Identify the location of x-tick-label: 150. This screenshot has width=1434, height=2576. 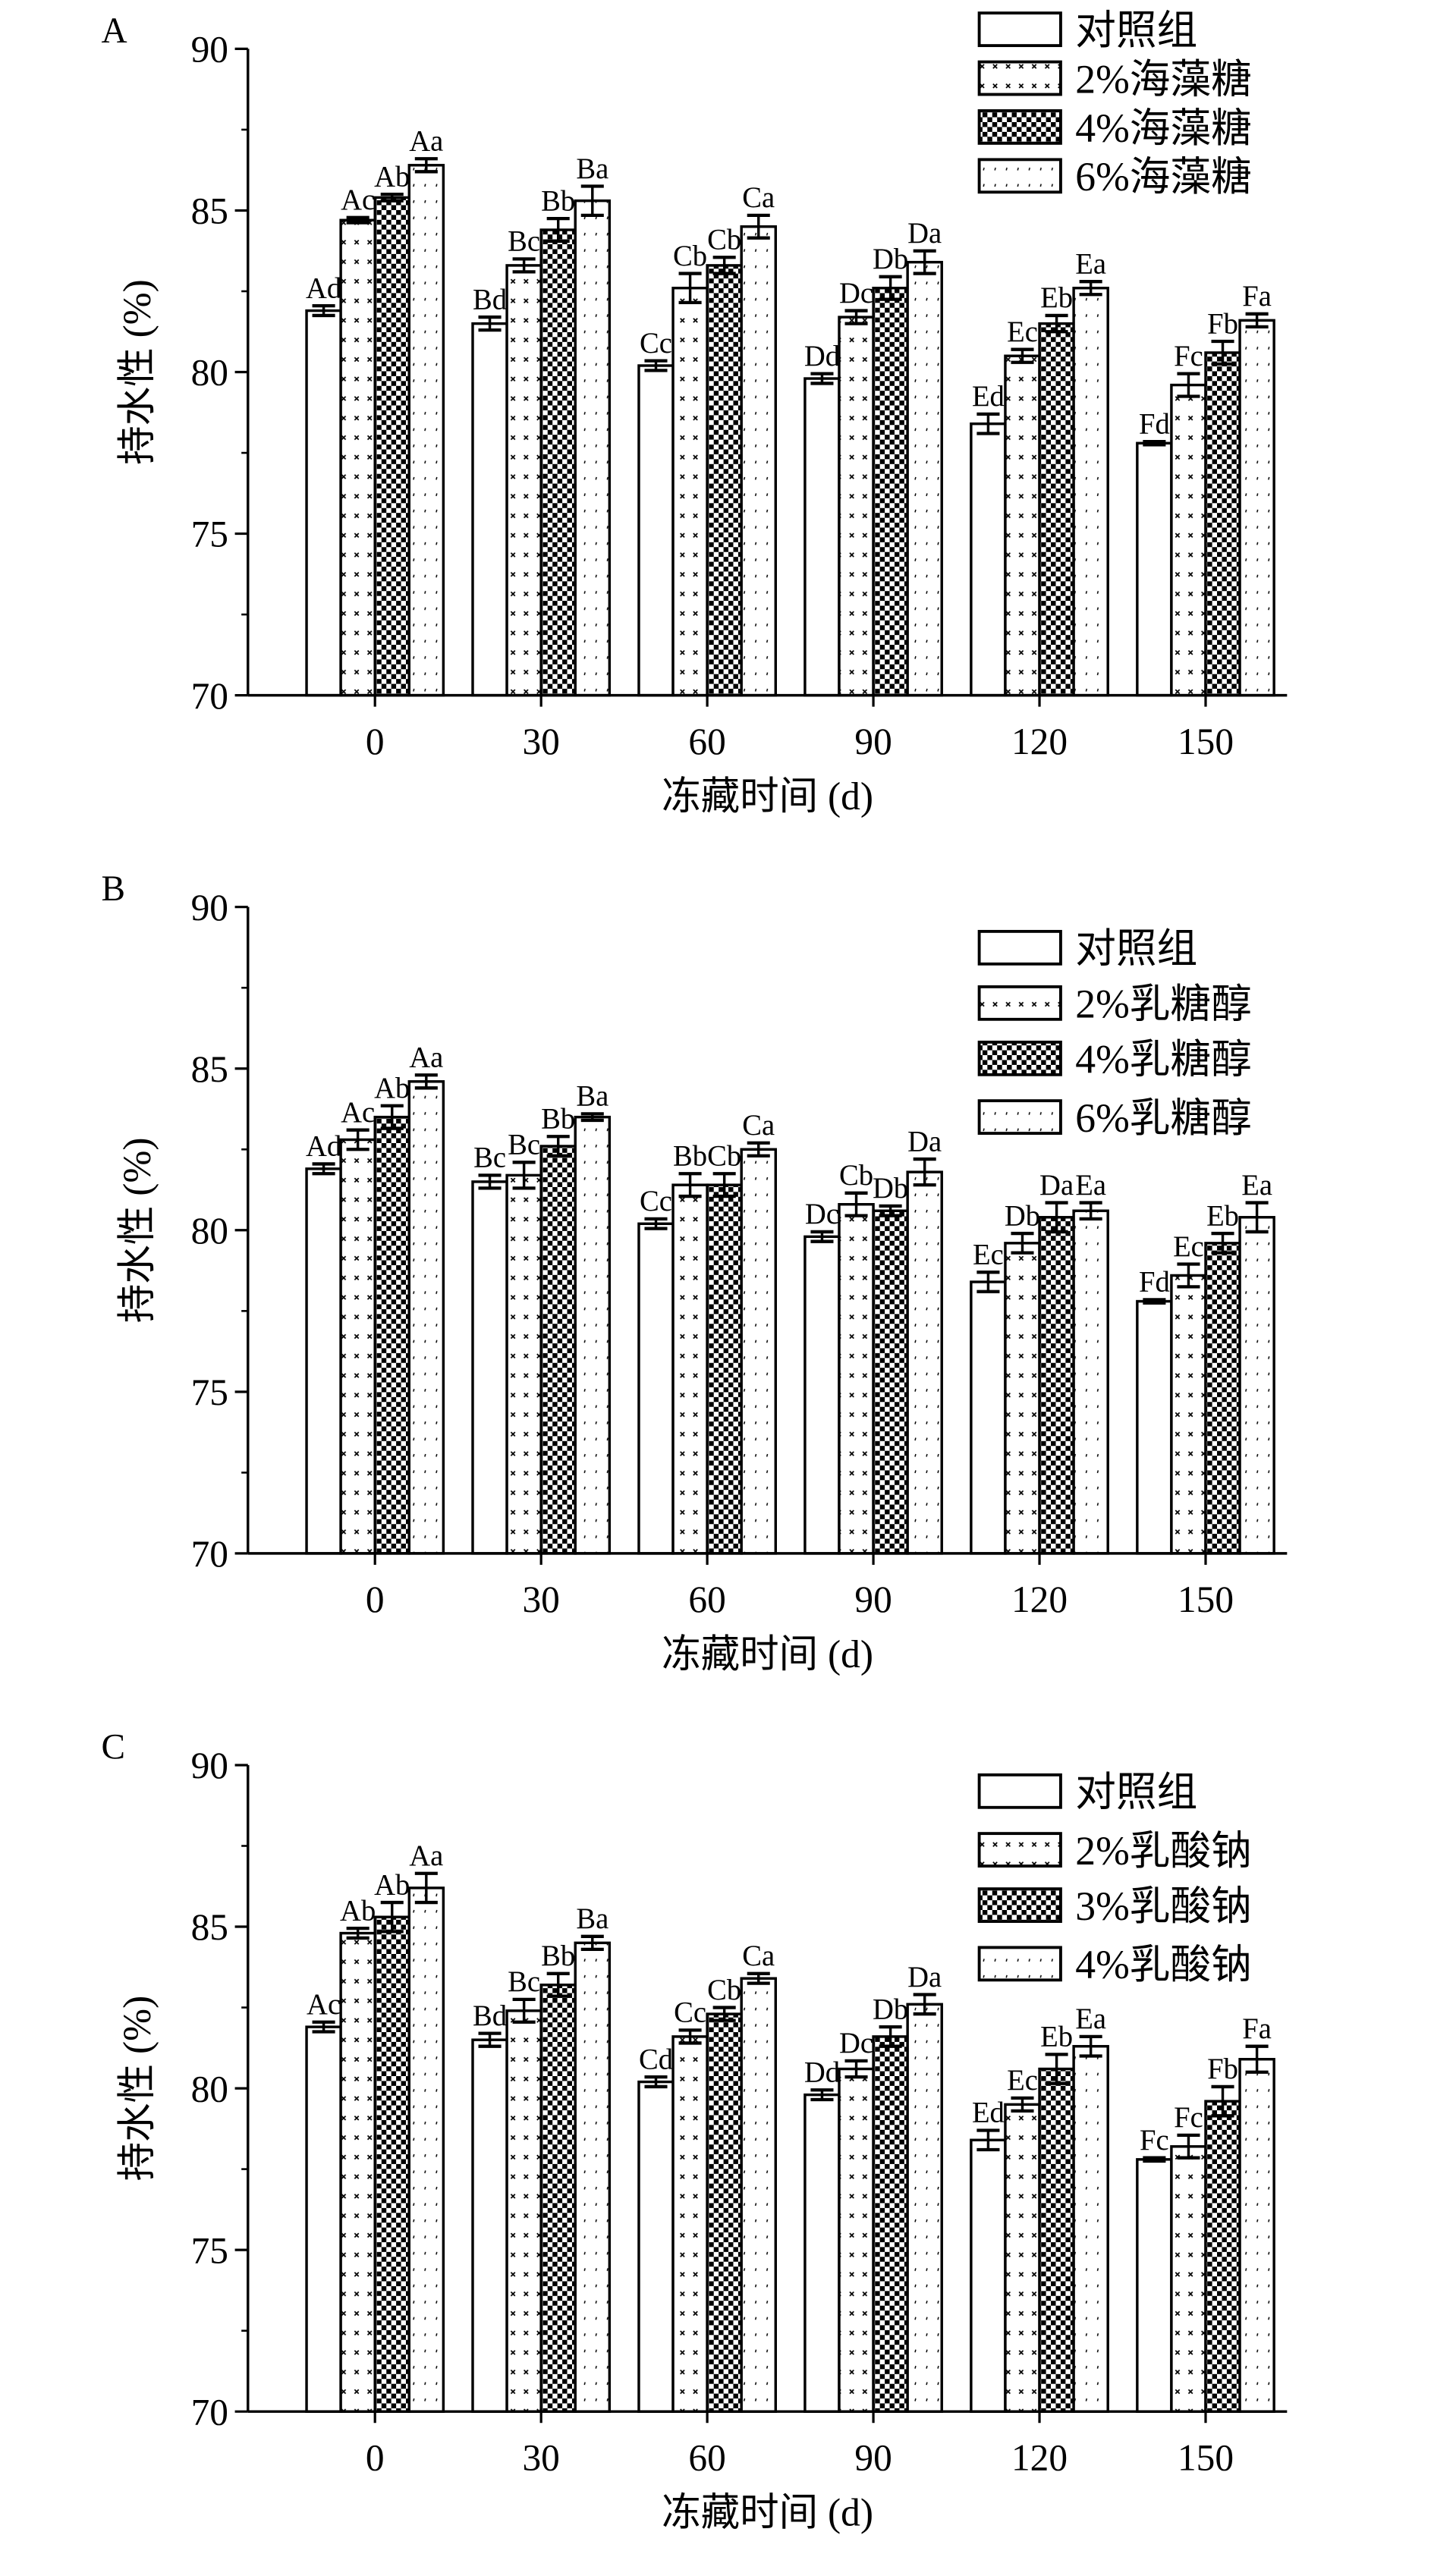
(1206, 1599).